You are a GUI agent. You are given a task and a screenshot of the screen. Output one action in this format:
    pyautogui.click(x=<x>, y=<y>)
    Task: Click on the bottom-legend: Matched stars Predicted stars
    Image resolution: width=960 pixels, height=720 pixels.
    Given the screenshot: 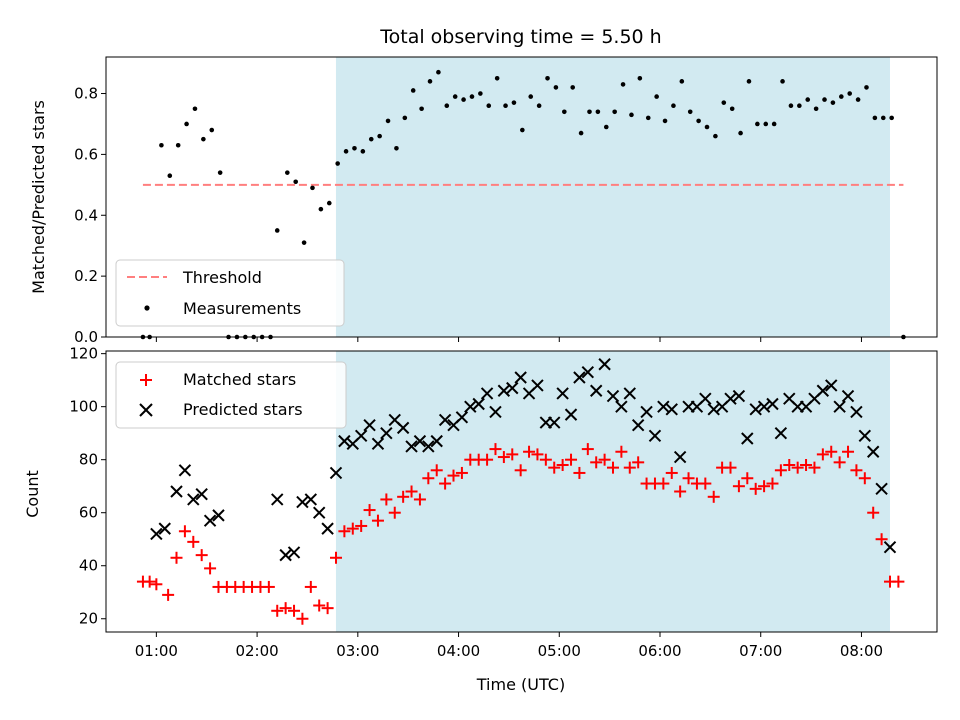 What is the action you would take?
    pyautogui.click(x=231, y=395)
    